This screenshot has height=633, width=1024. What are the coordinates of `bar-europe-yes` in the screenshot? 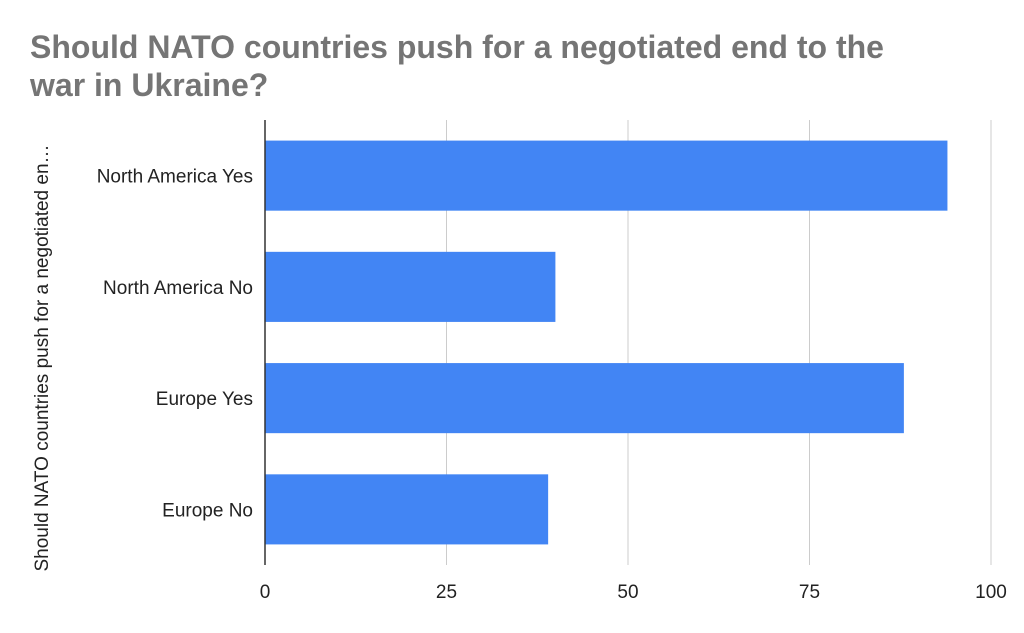 It's located at (584, 398).